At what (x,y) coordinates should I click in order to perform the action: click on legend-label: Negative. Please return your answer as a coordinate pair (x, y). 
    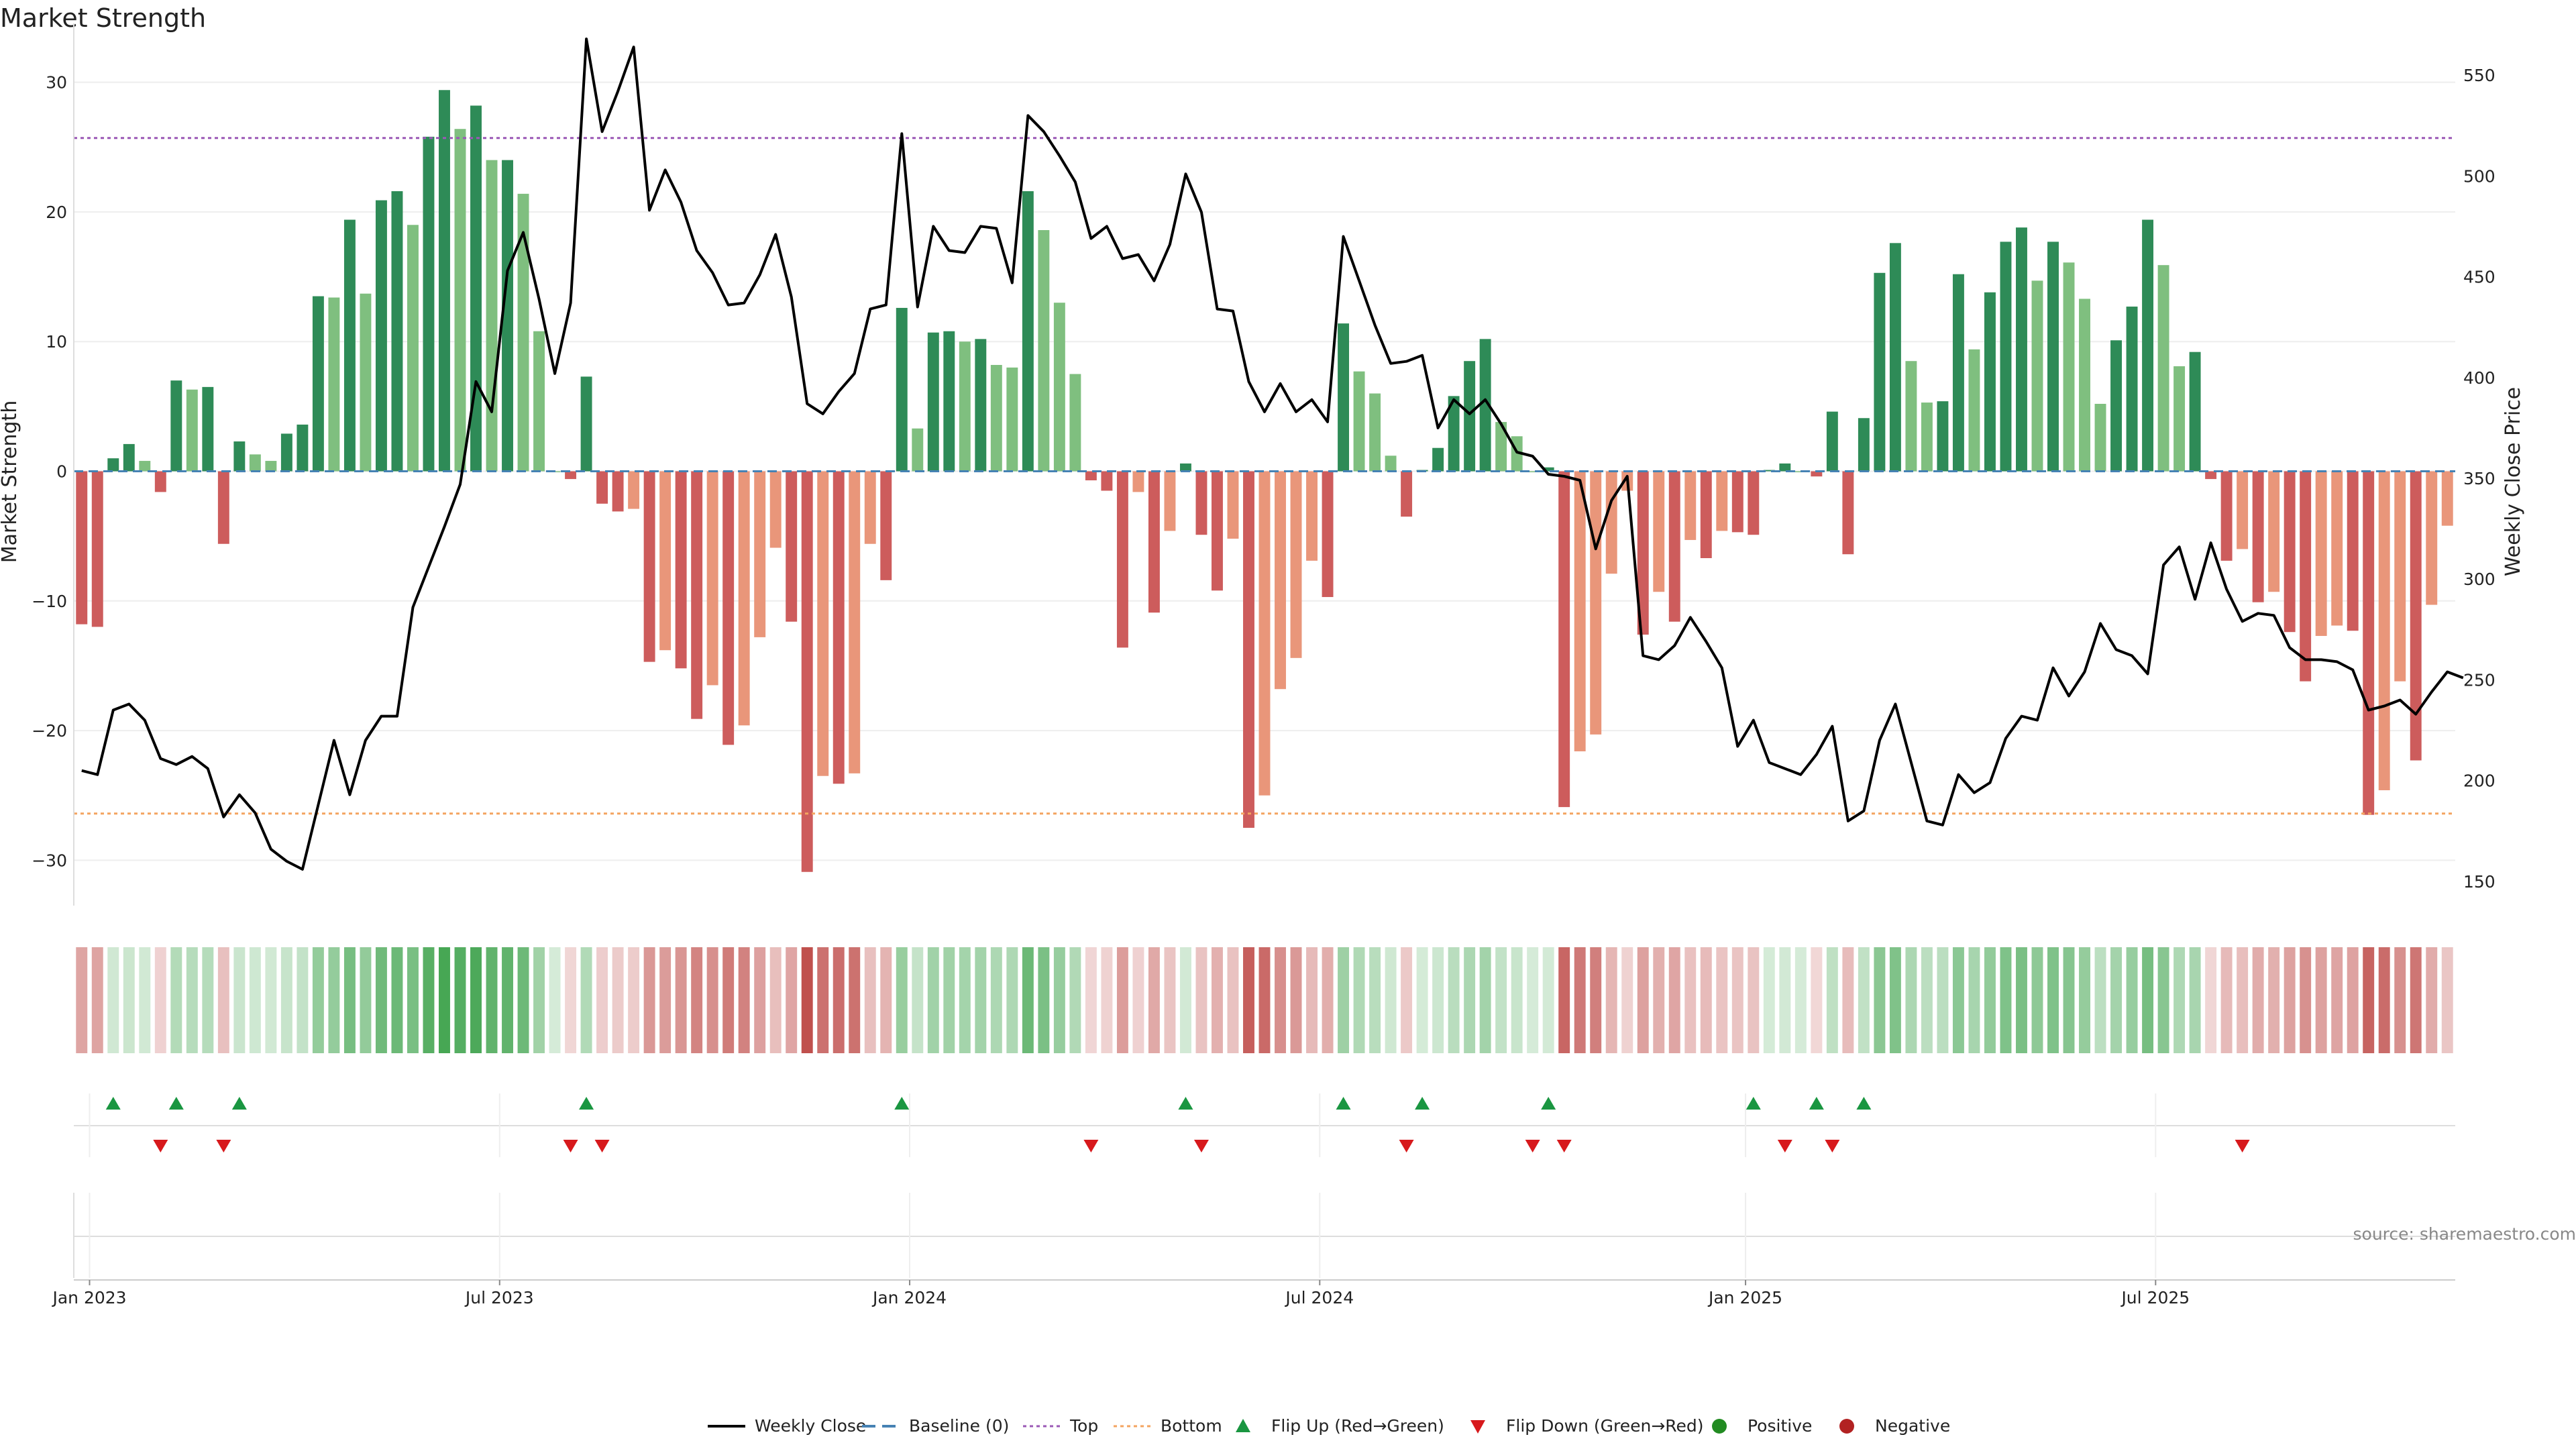
    Looking at the image, I should click on (1912, 1426).